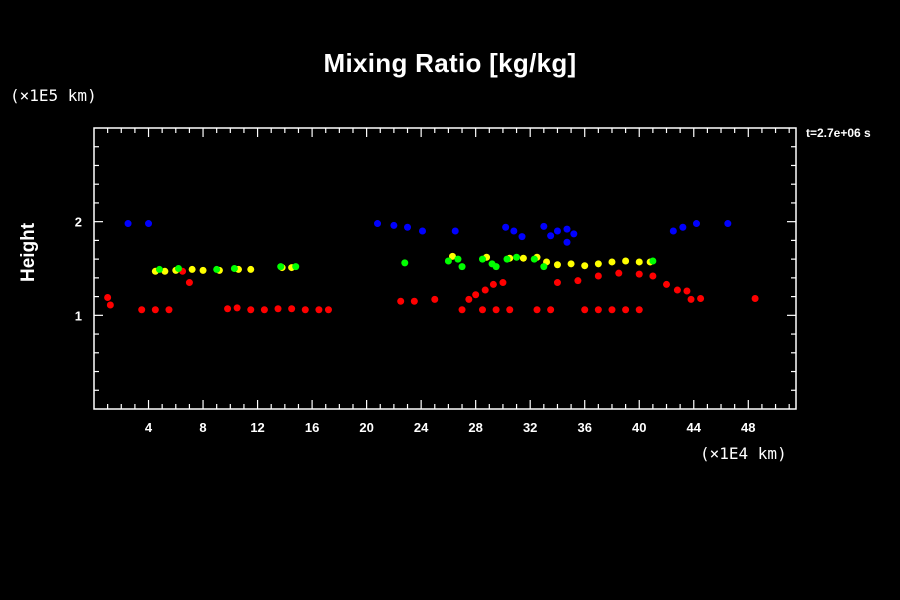  What do you see at coordinates (475, 427) in the screenshot?
I see `x-tick-label: 28` at bounding box center [475, 427].